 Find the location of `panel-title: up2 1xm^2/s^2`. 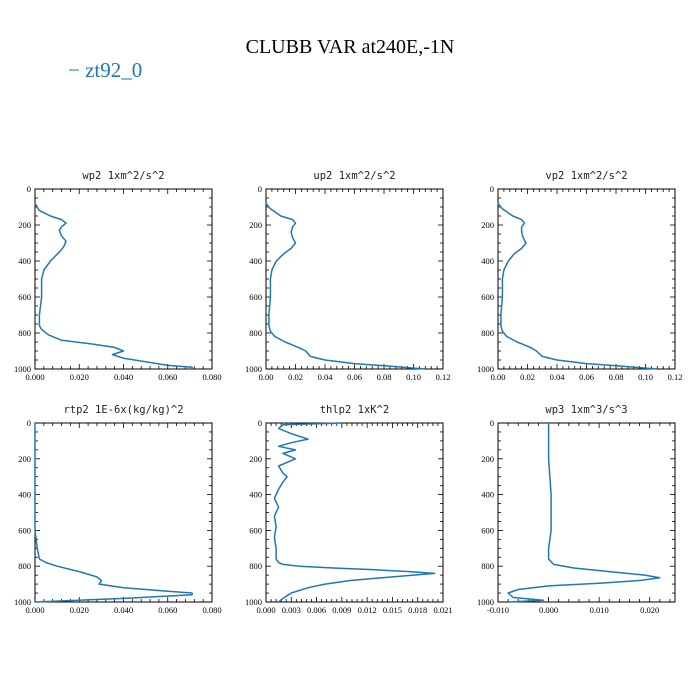

panel-title: up2 1xm^2/s^2 is located at coordinates (354, 176).